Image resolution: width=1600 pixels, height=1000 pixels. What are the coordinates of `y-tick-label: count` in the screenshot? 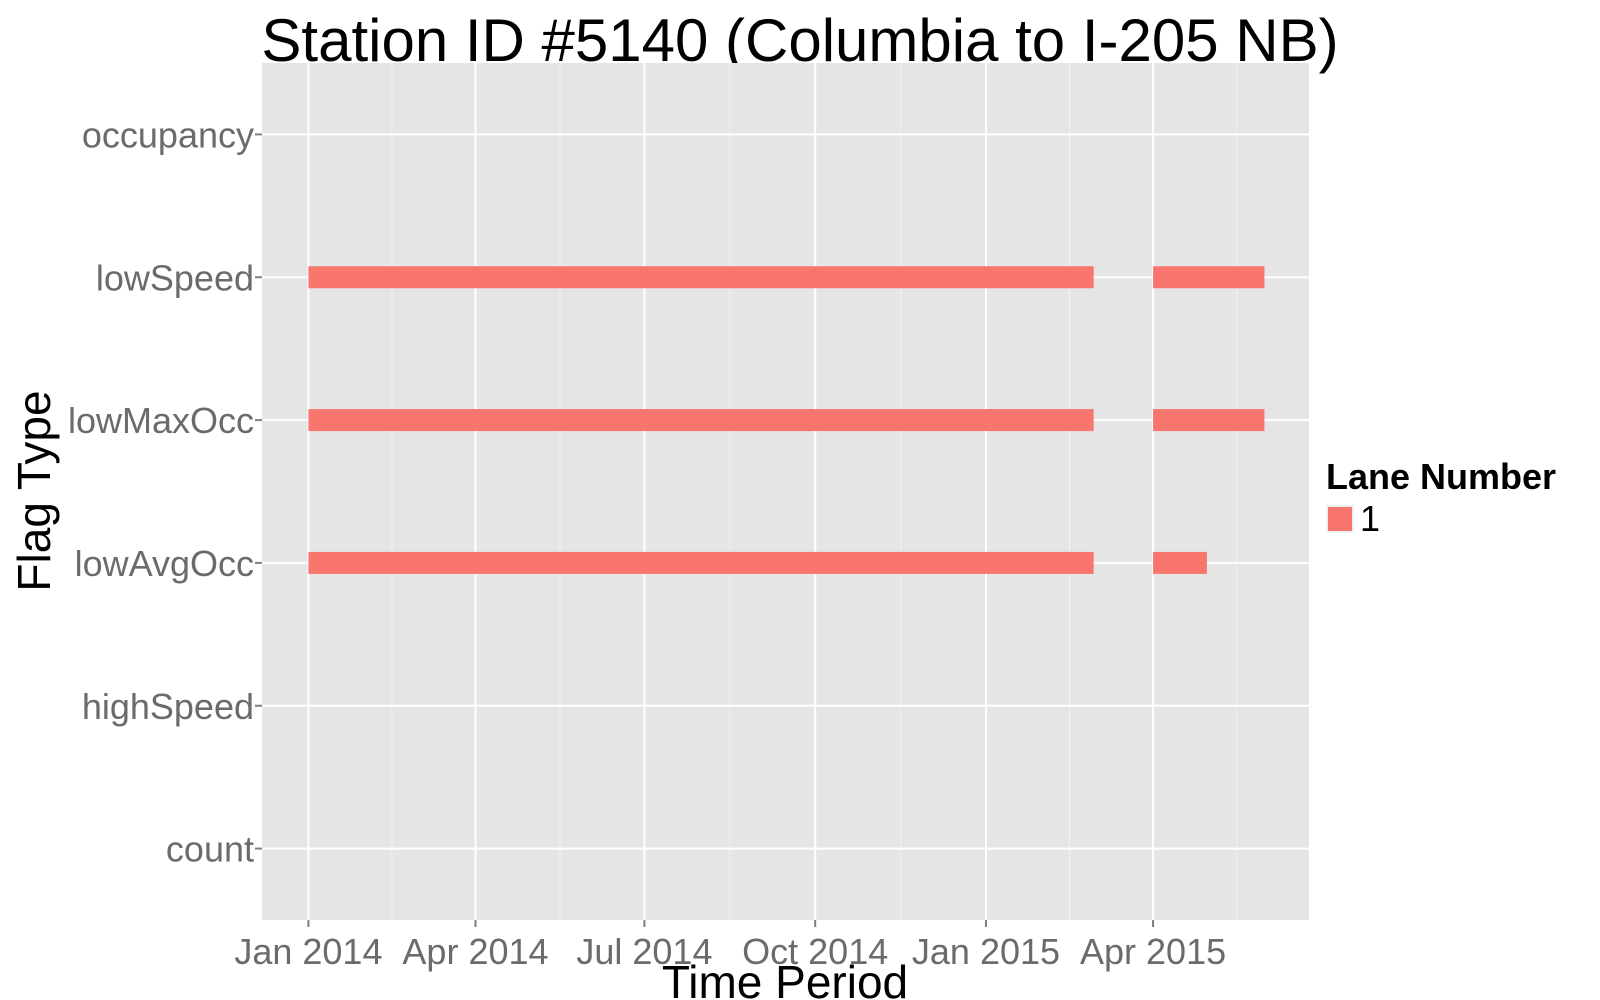 It's located at (210, 849).